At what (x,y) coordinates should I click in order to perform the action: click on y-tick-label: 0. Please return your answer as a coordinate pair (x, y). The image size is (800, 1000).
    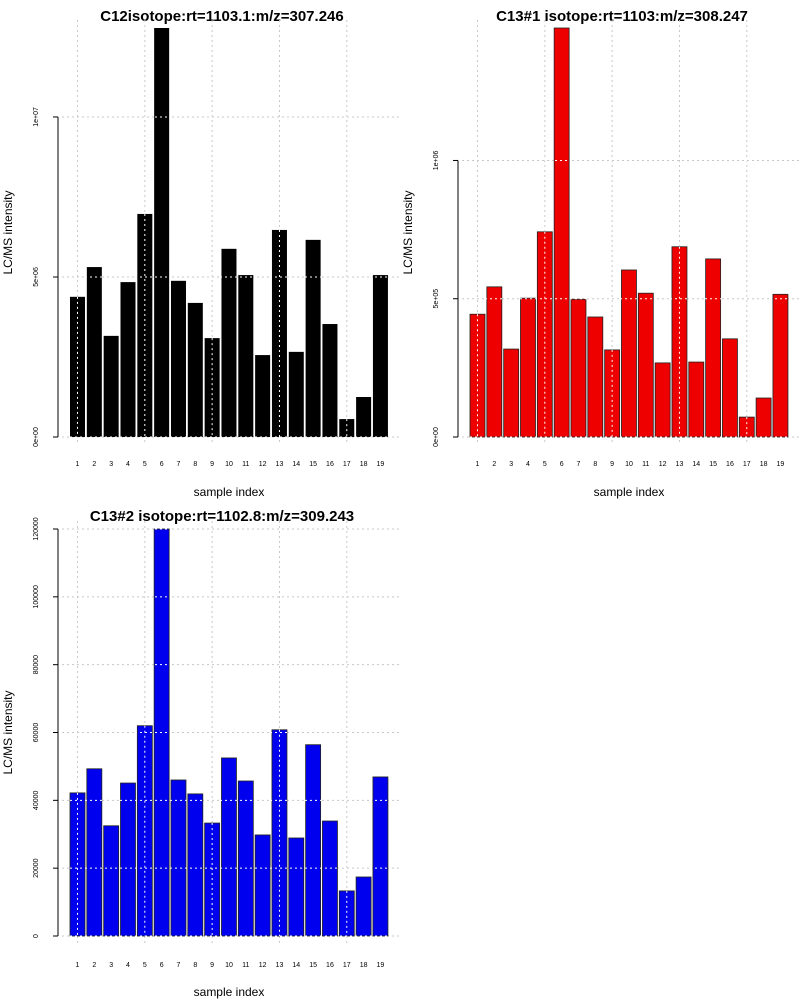
    Looking at the image, I should click on (36, 936).